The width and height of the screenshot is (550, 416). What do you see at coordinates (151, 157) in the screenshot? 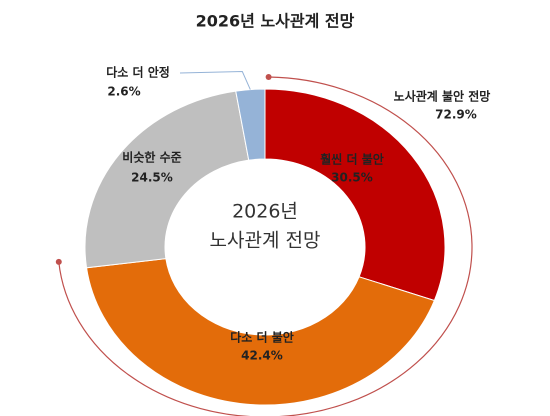
I see `segment-label: 비슷한 수준` at bounding box center [151, 157].